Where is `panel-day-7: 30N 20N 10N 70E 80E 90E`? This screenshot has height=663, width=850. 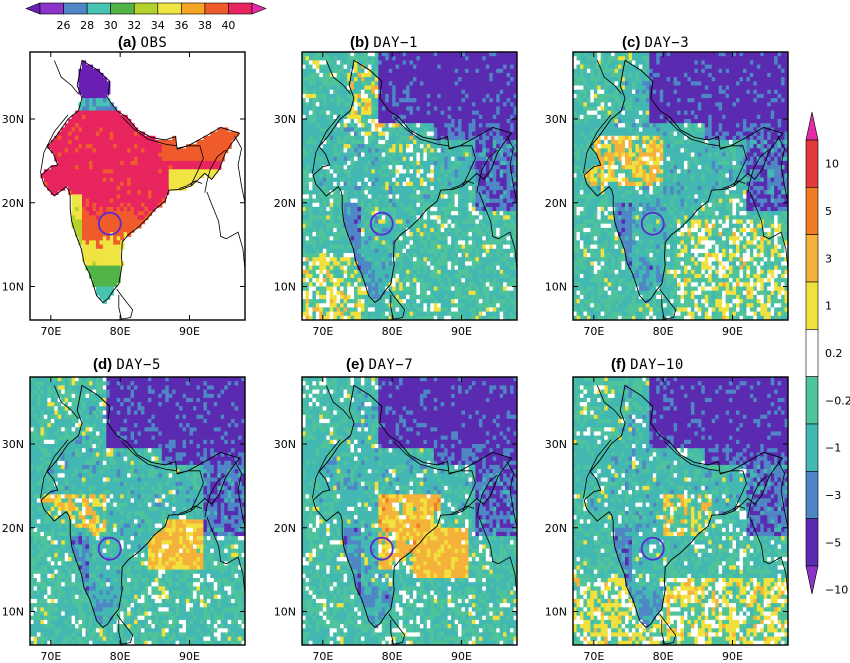
panel-day-7: 30N 20N 10N 70E 80E 90E is located at coordinates (396, 519).